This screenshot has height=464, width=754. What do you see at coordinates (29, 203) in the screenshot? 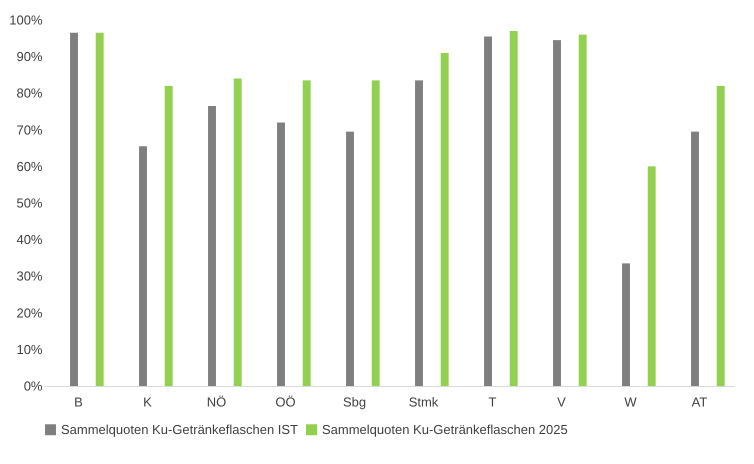
I see `y-tick-label: 50%` at bounding box center [29, 203].